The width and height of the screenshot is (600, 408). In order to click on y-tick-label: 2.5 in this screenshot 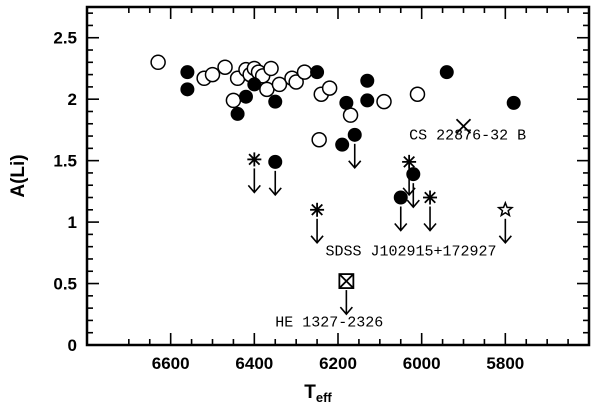, I will do `click(65, 38)`.